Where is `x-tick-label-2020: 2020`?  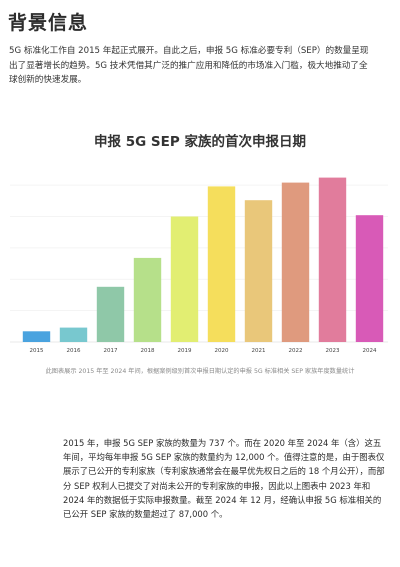 x-tick-label-2020: 2020 is located at coordinates (222, 351).